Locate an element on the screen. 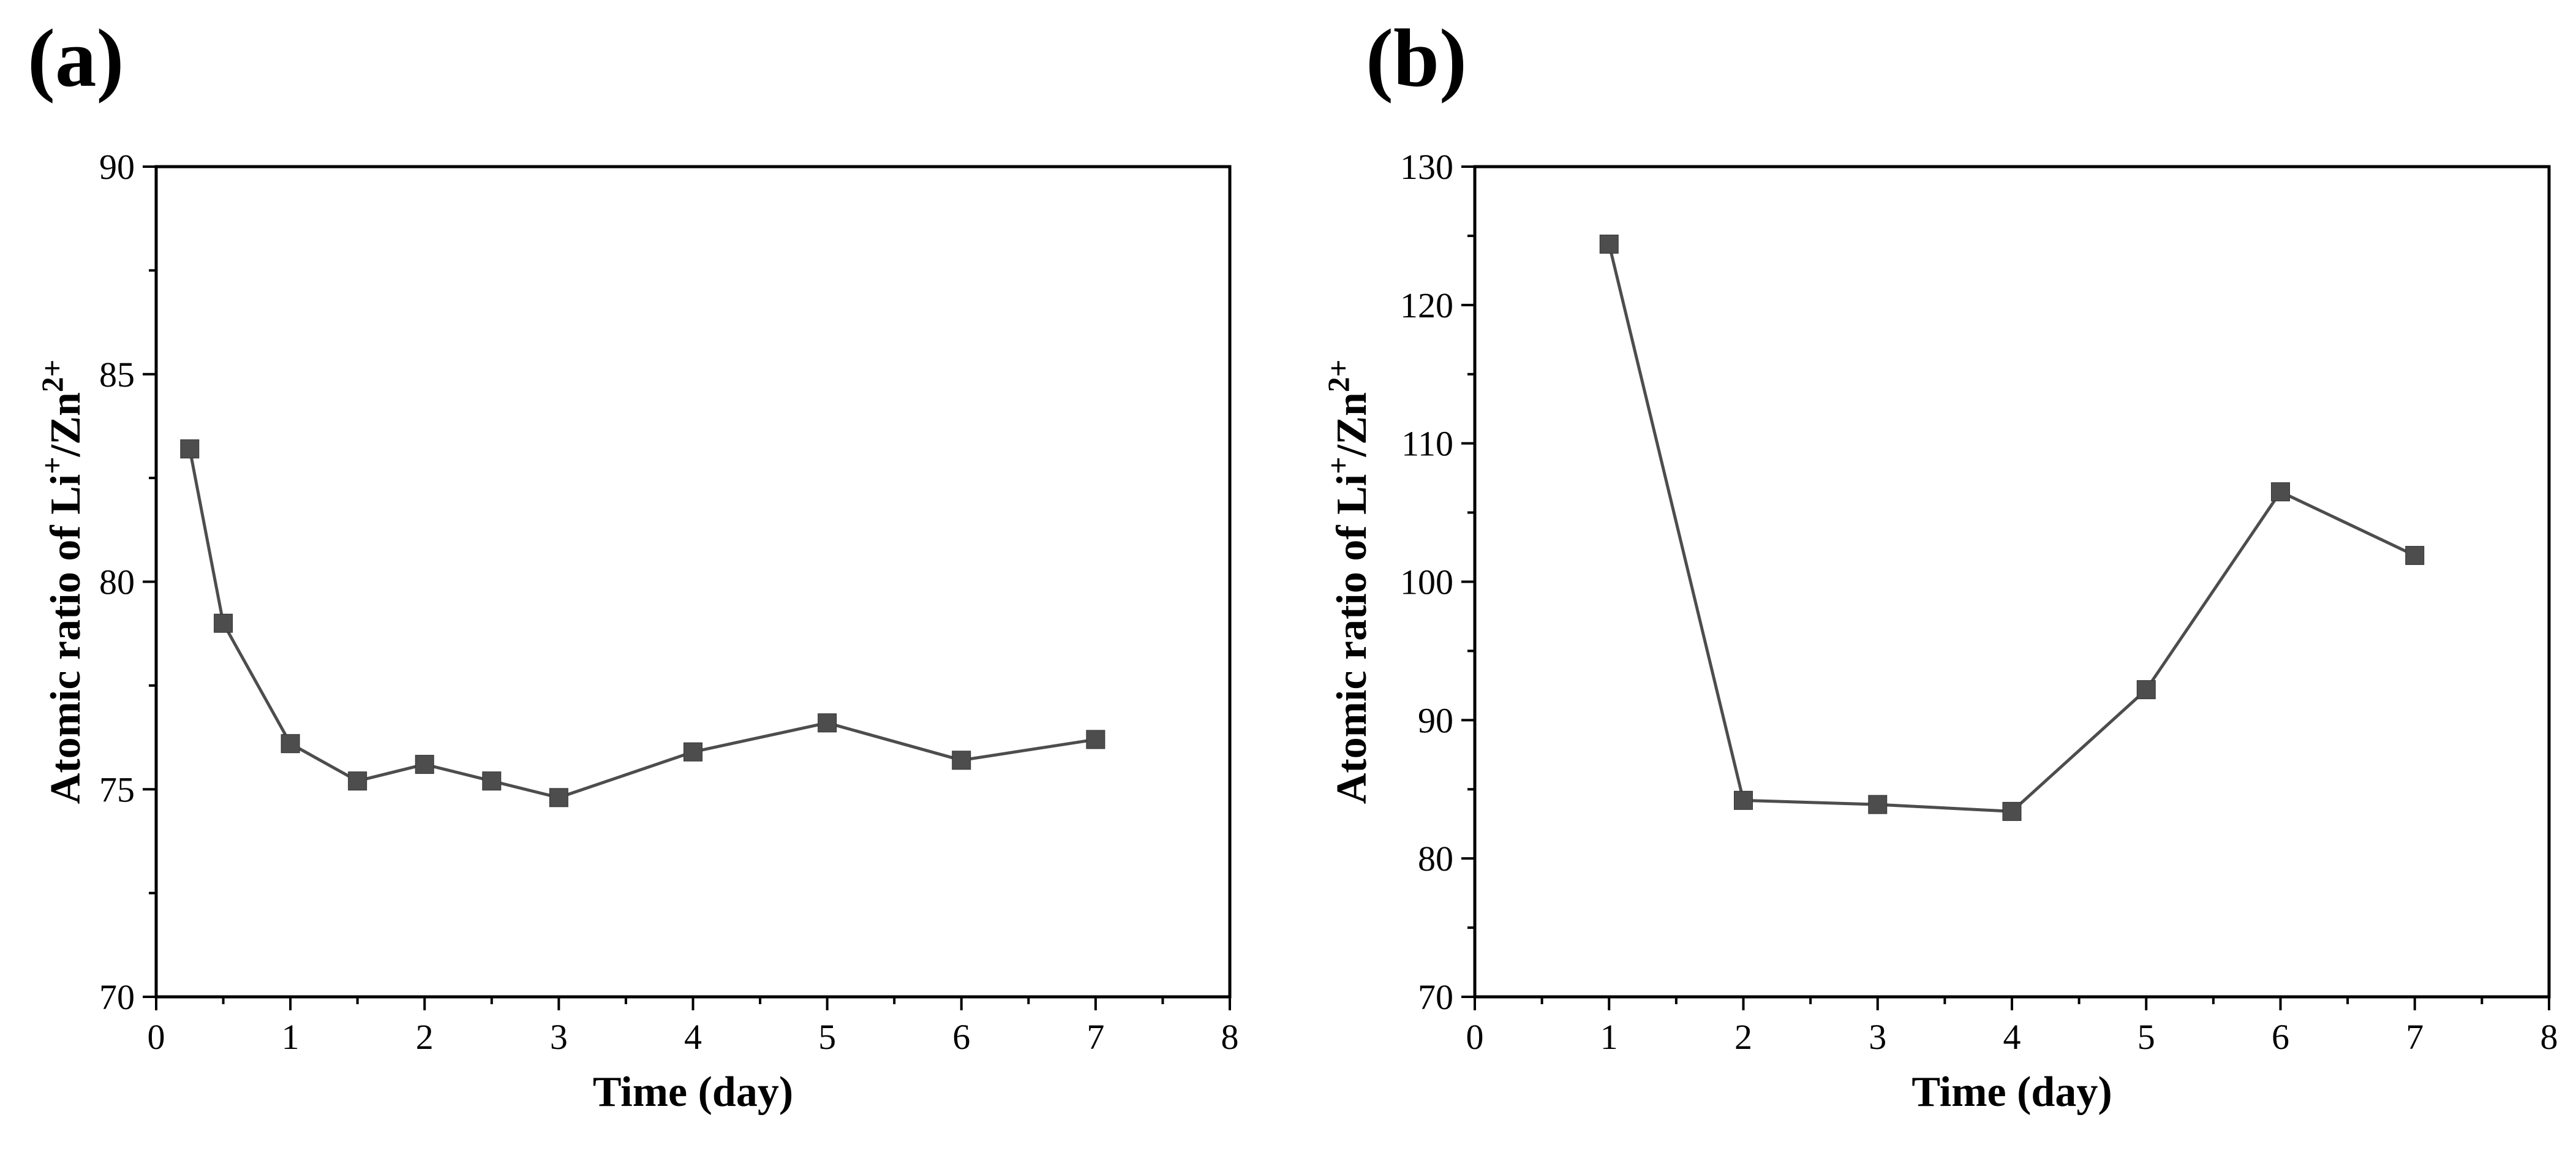  panel-label: (b) is located at coordinates (1417, 58).